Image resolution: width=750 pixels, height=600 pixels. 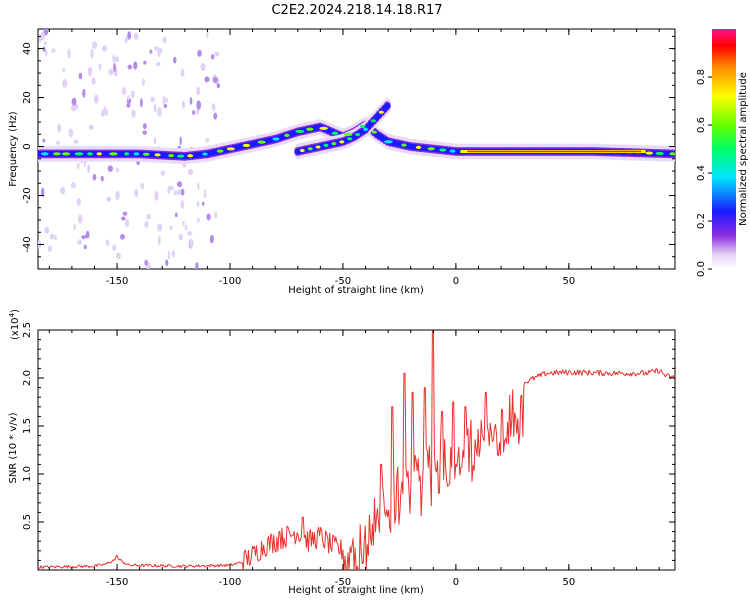 What do you see at coordinates (27, 48) in the screenshot?
I see `top-y-tick-label: 40` at bounding box center [27, 48].